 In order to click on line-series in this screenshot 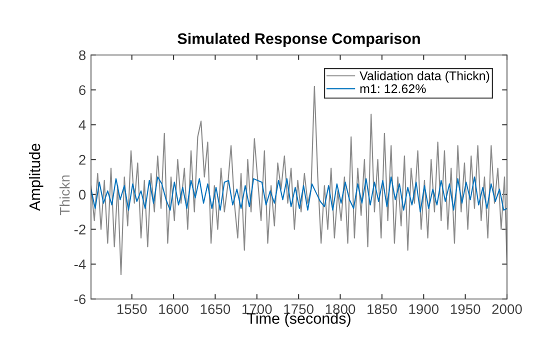, I will do `click(299, 194)`.